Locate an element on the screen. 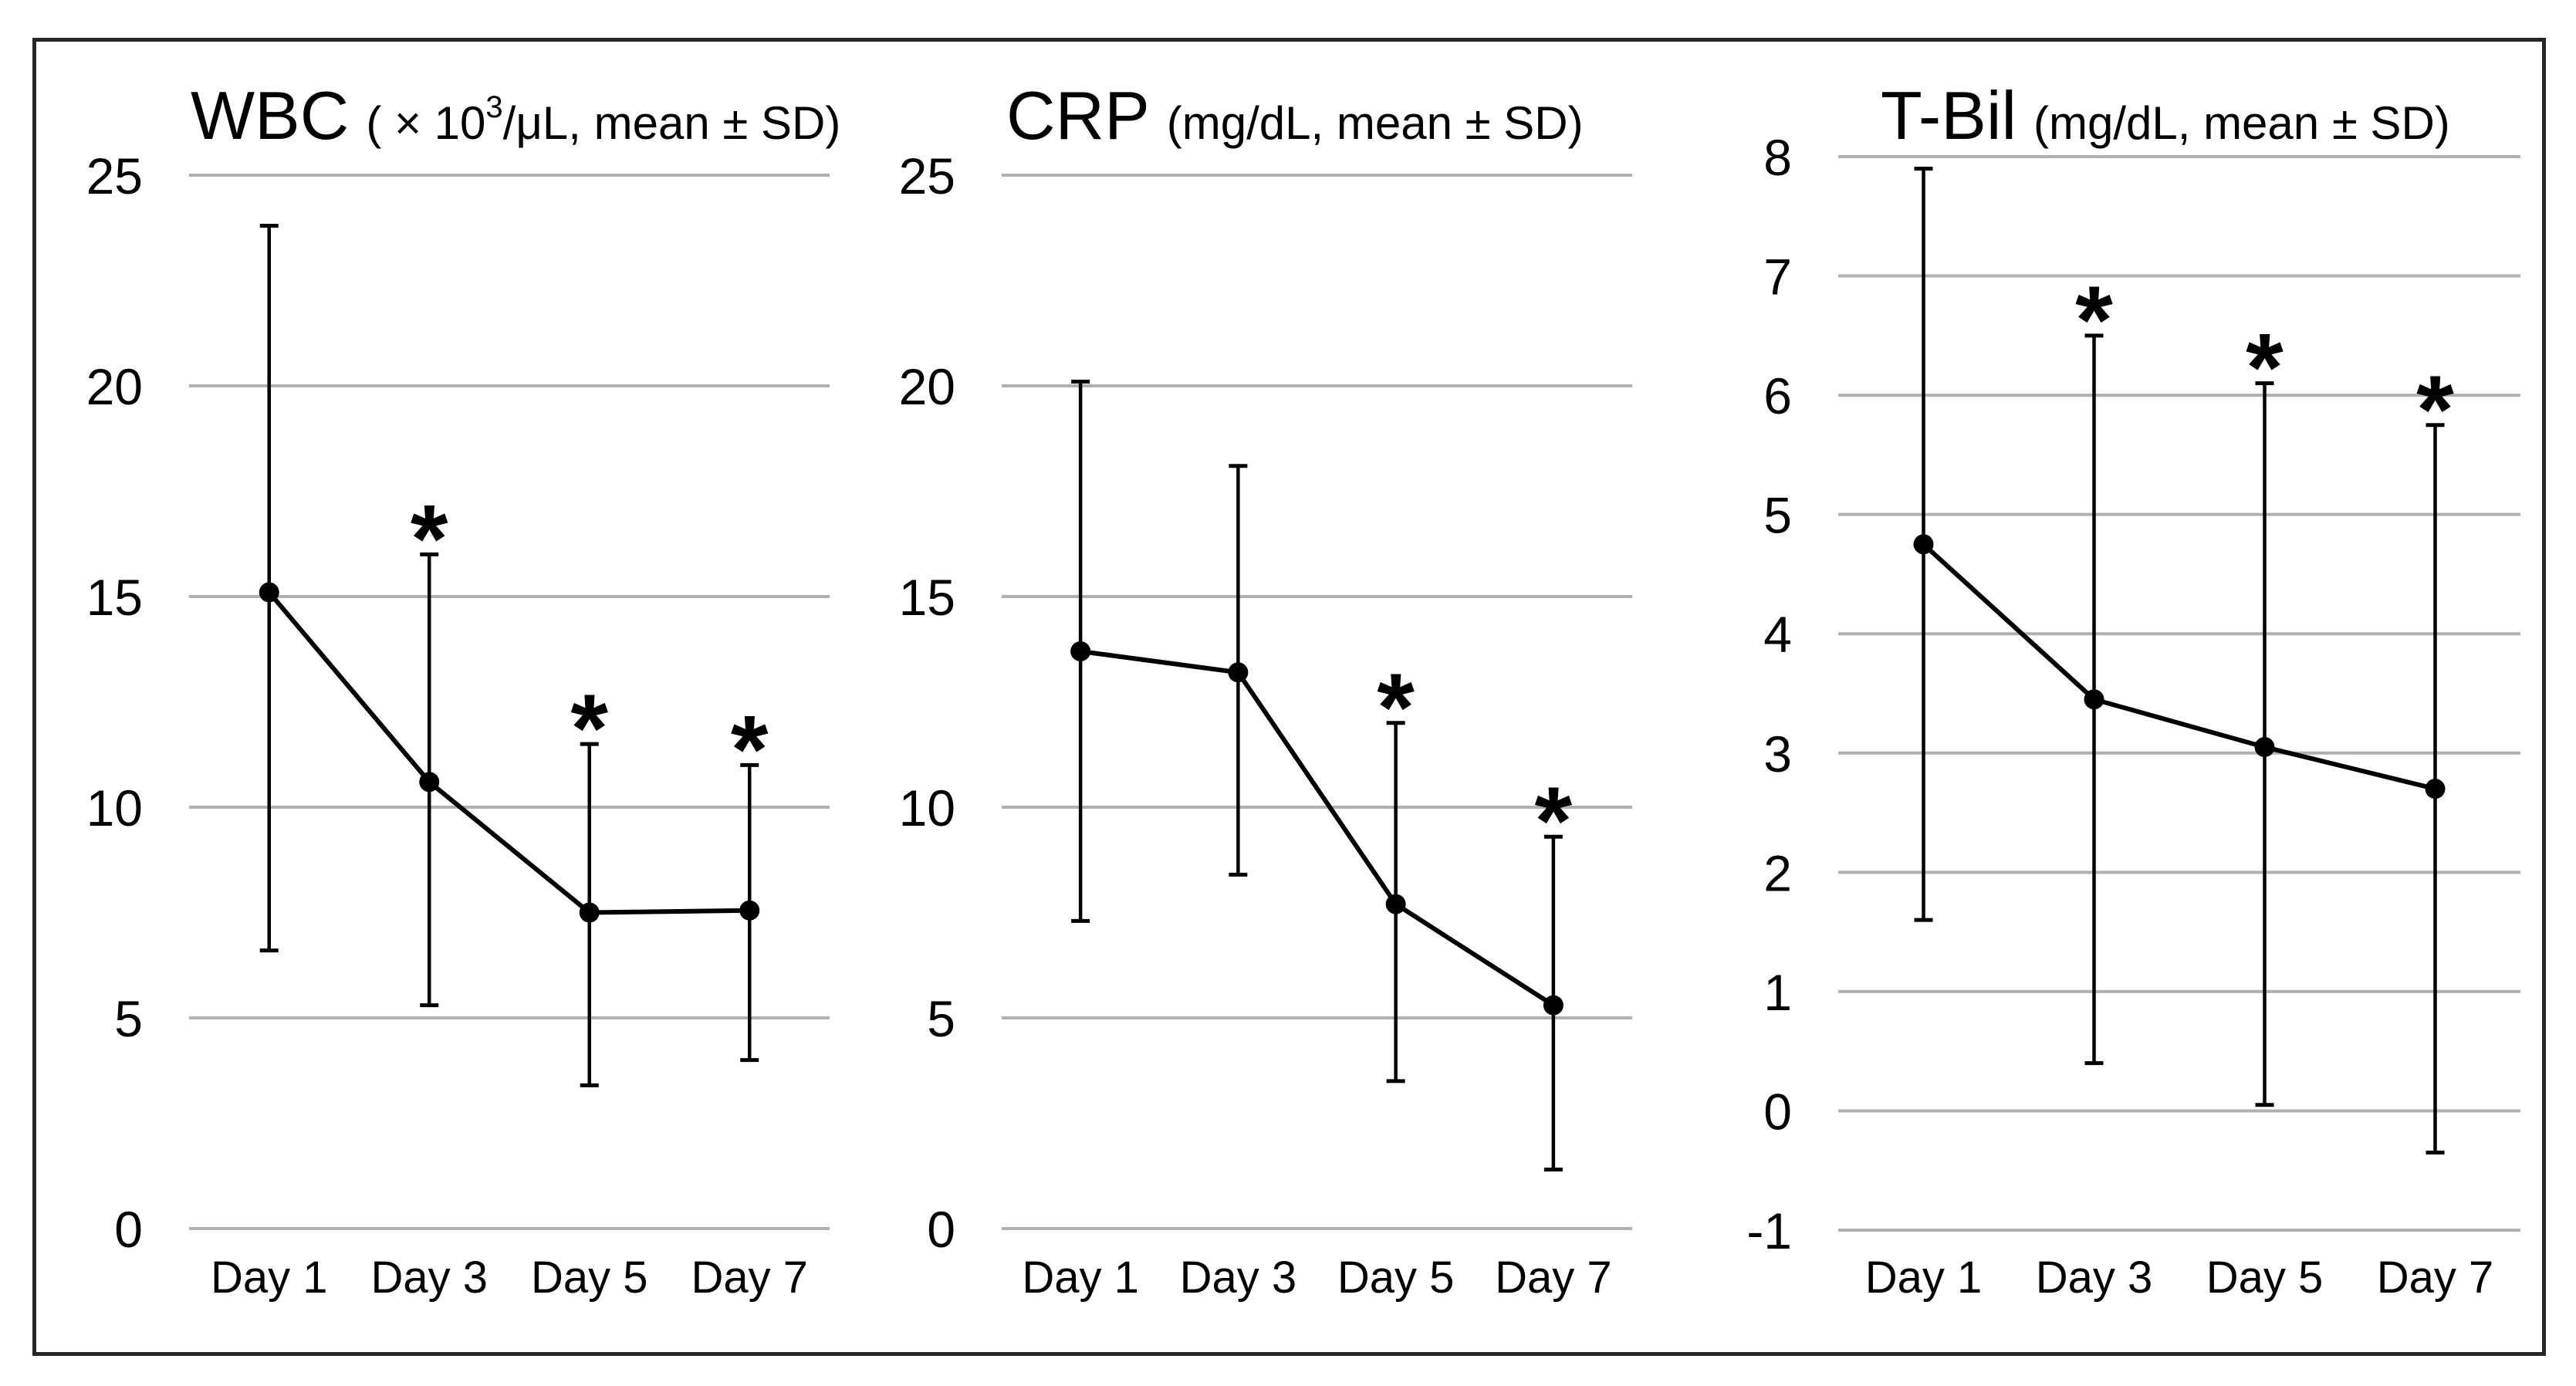 This screenshot has width=2576, height=1386. wbc-title: WBC( × 103/μL, mean ± SD) is located at coordinates (515, 115).